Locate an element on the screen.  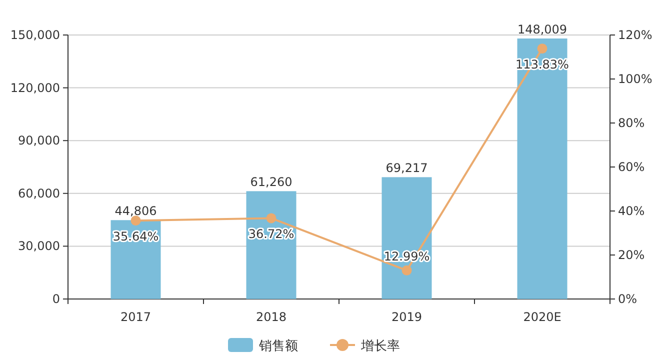
y-tick-label: 30,000 is located at coordinates (39, 246).